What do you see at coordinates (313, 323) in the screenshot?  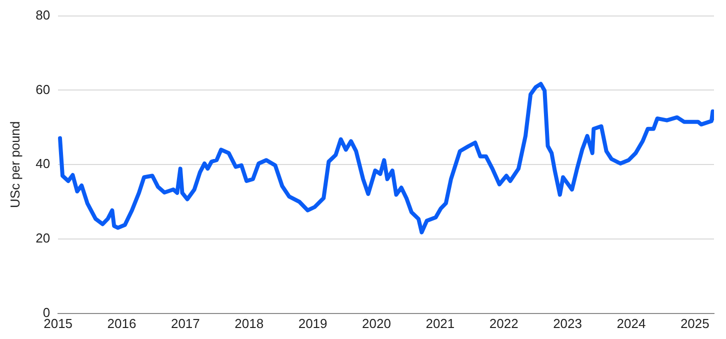 I see `x-tick-label: 2019` at bounding box center [313, 323].